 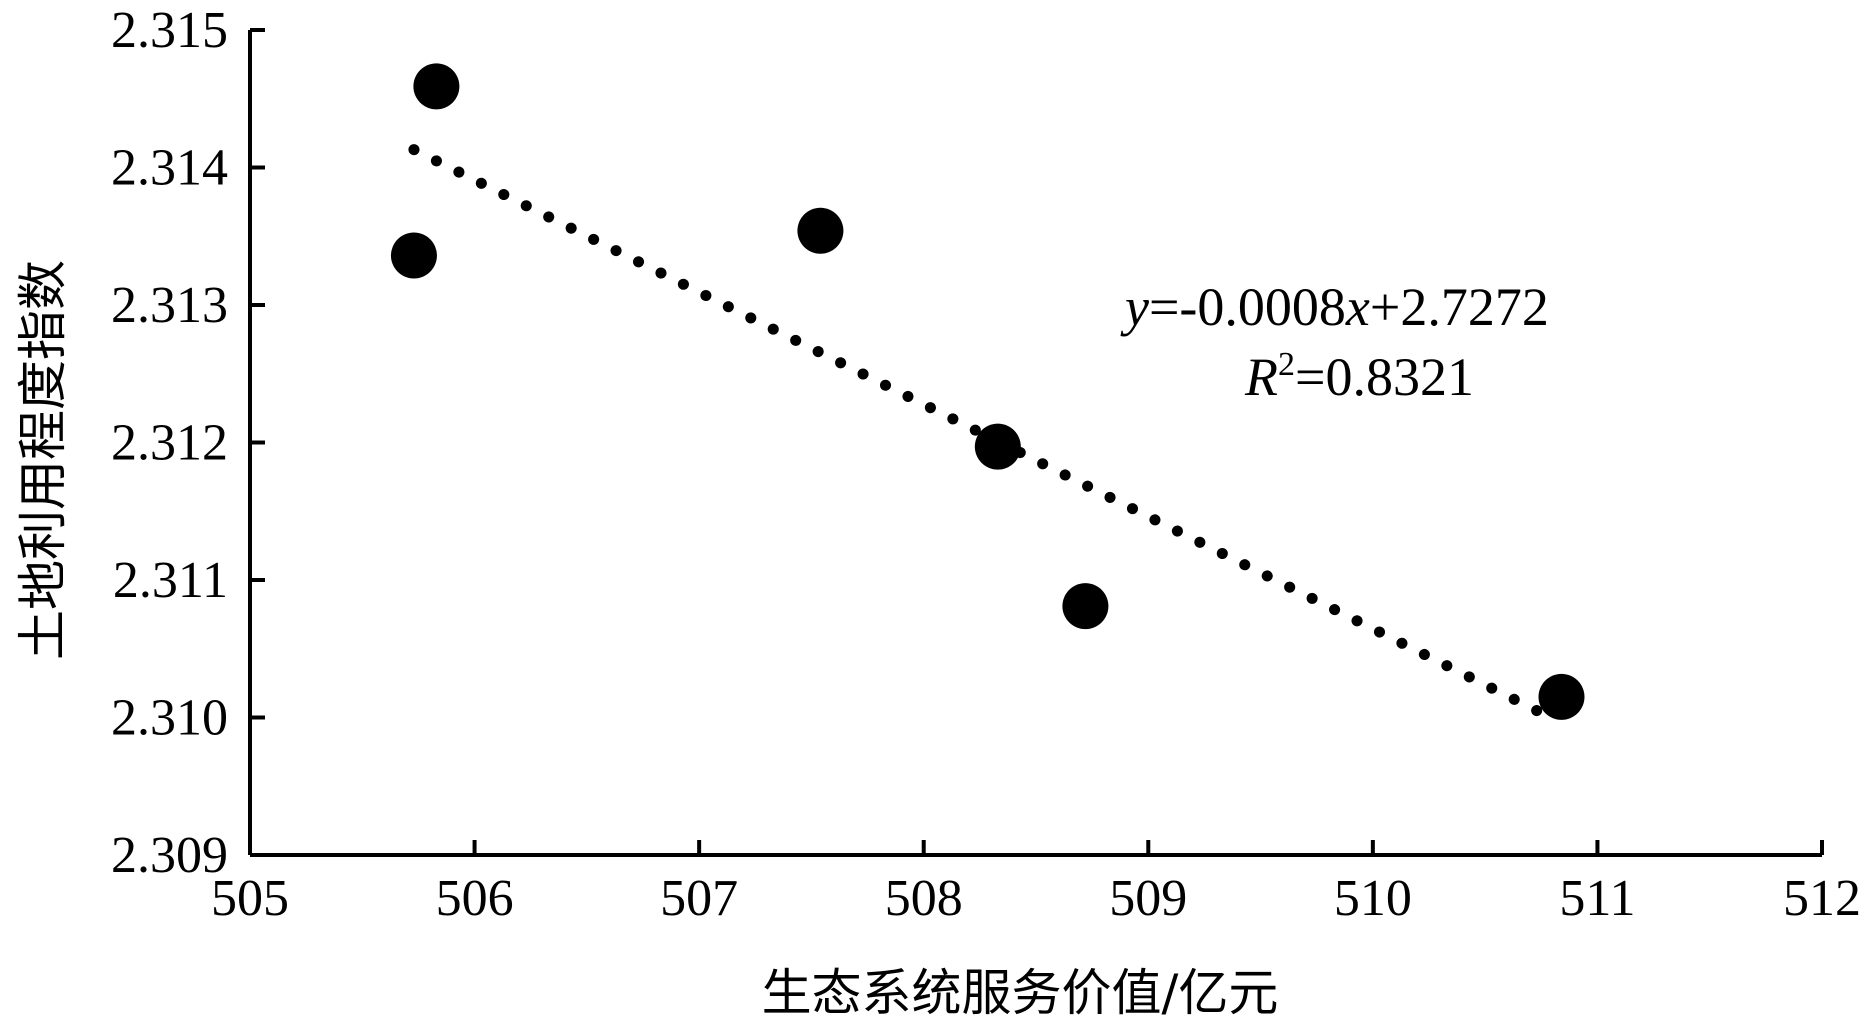 What do you see at coordinates (1373, 898) in the screenshot?
I see `x-tick-label: 510` at bounding box center [1373, 898].